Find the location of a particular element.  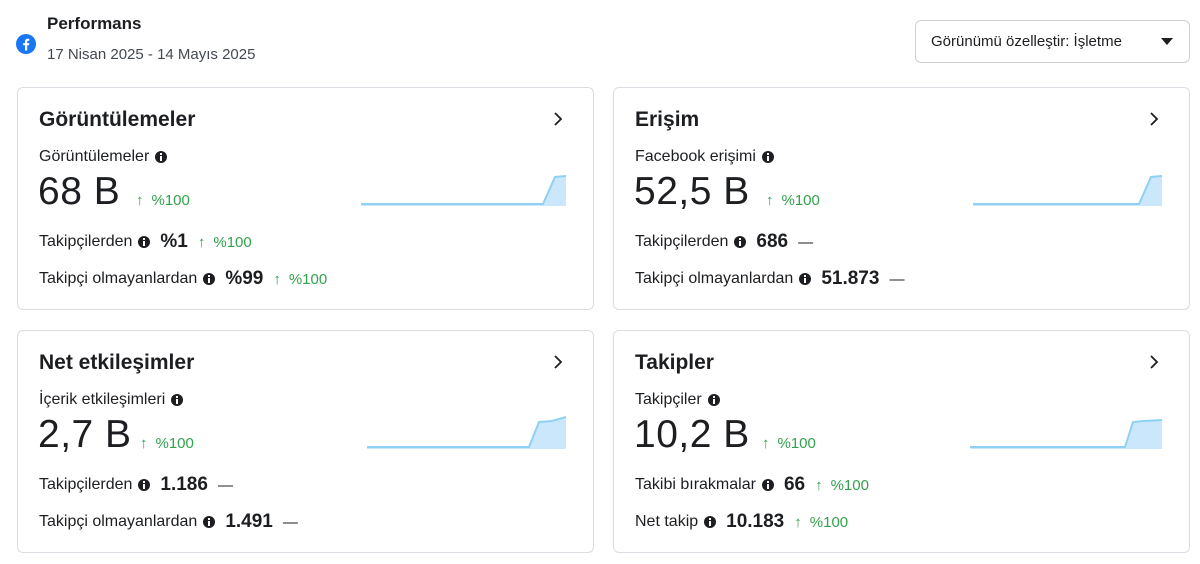

metric-label-text: Facebook erişimi is located at coordinates (695, 156).